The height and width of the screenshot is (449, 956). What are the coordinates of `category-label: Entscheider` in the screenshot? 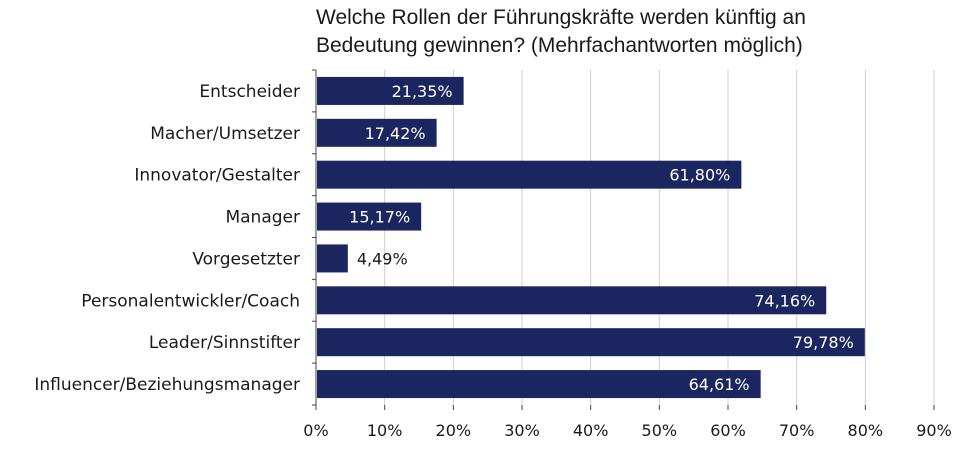 It's located at (249, 92).